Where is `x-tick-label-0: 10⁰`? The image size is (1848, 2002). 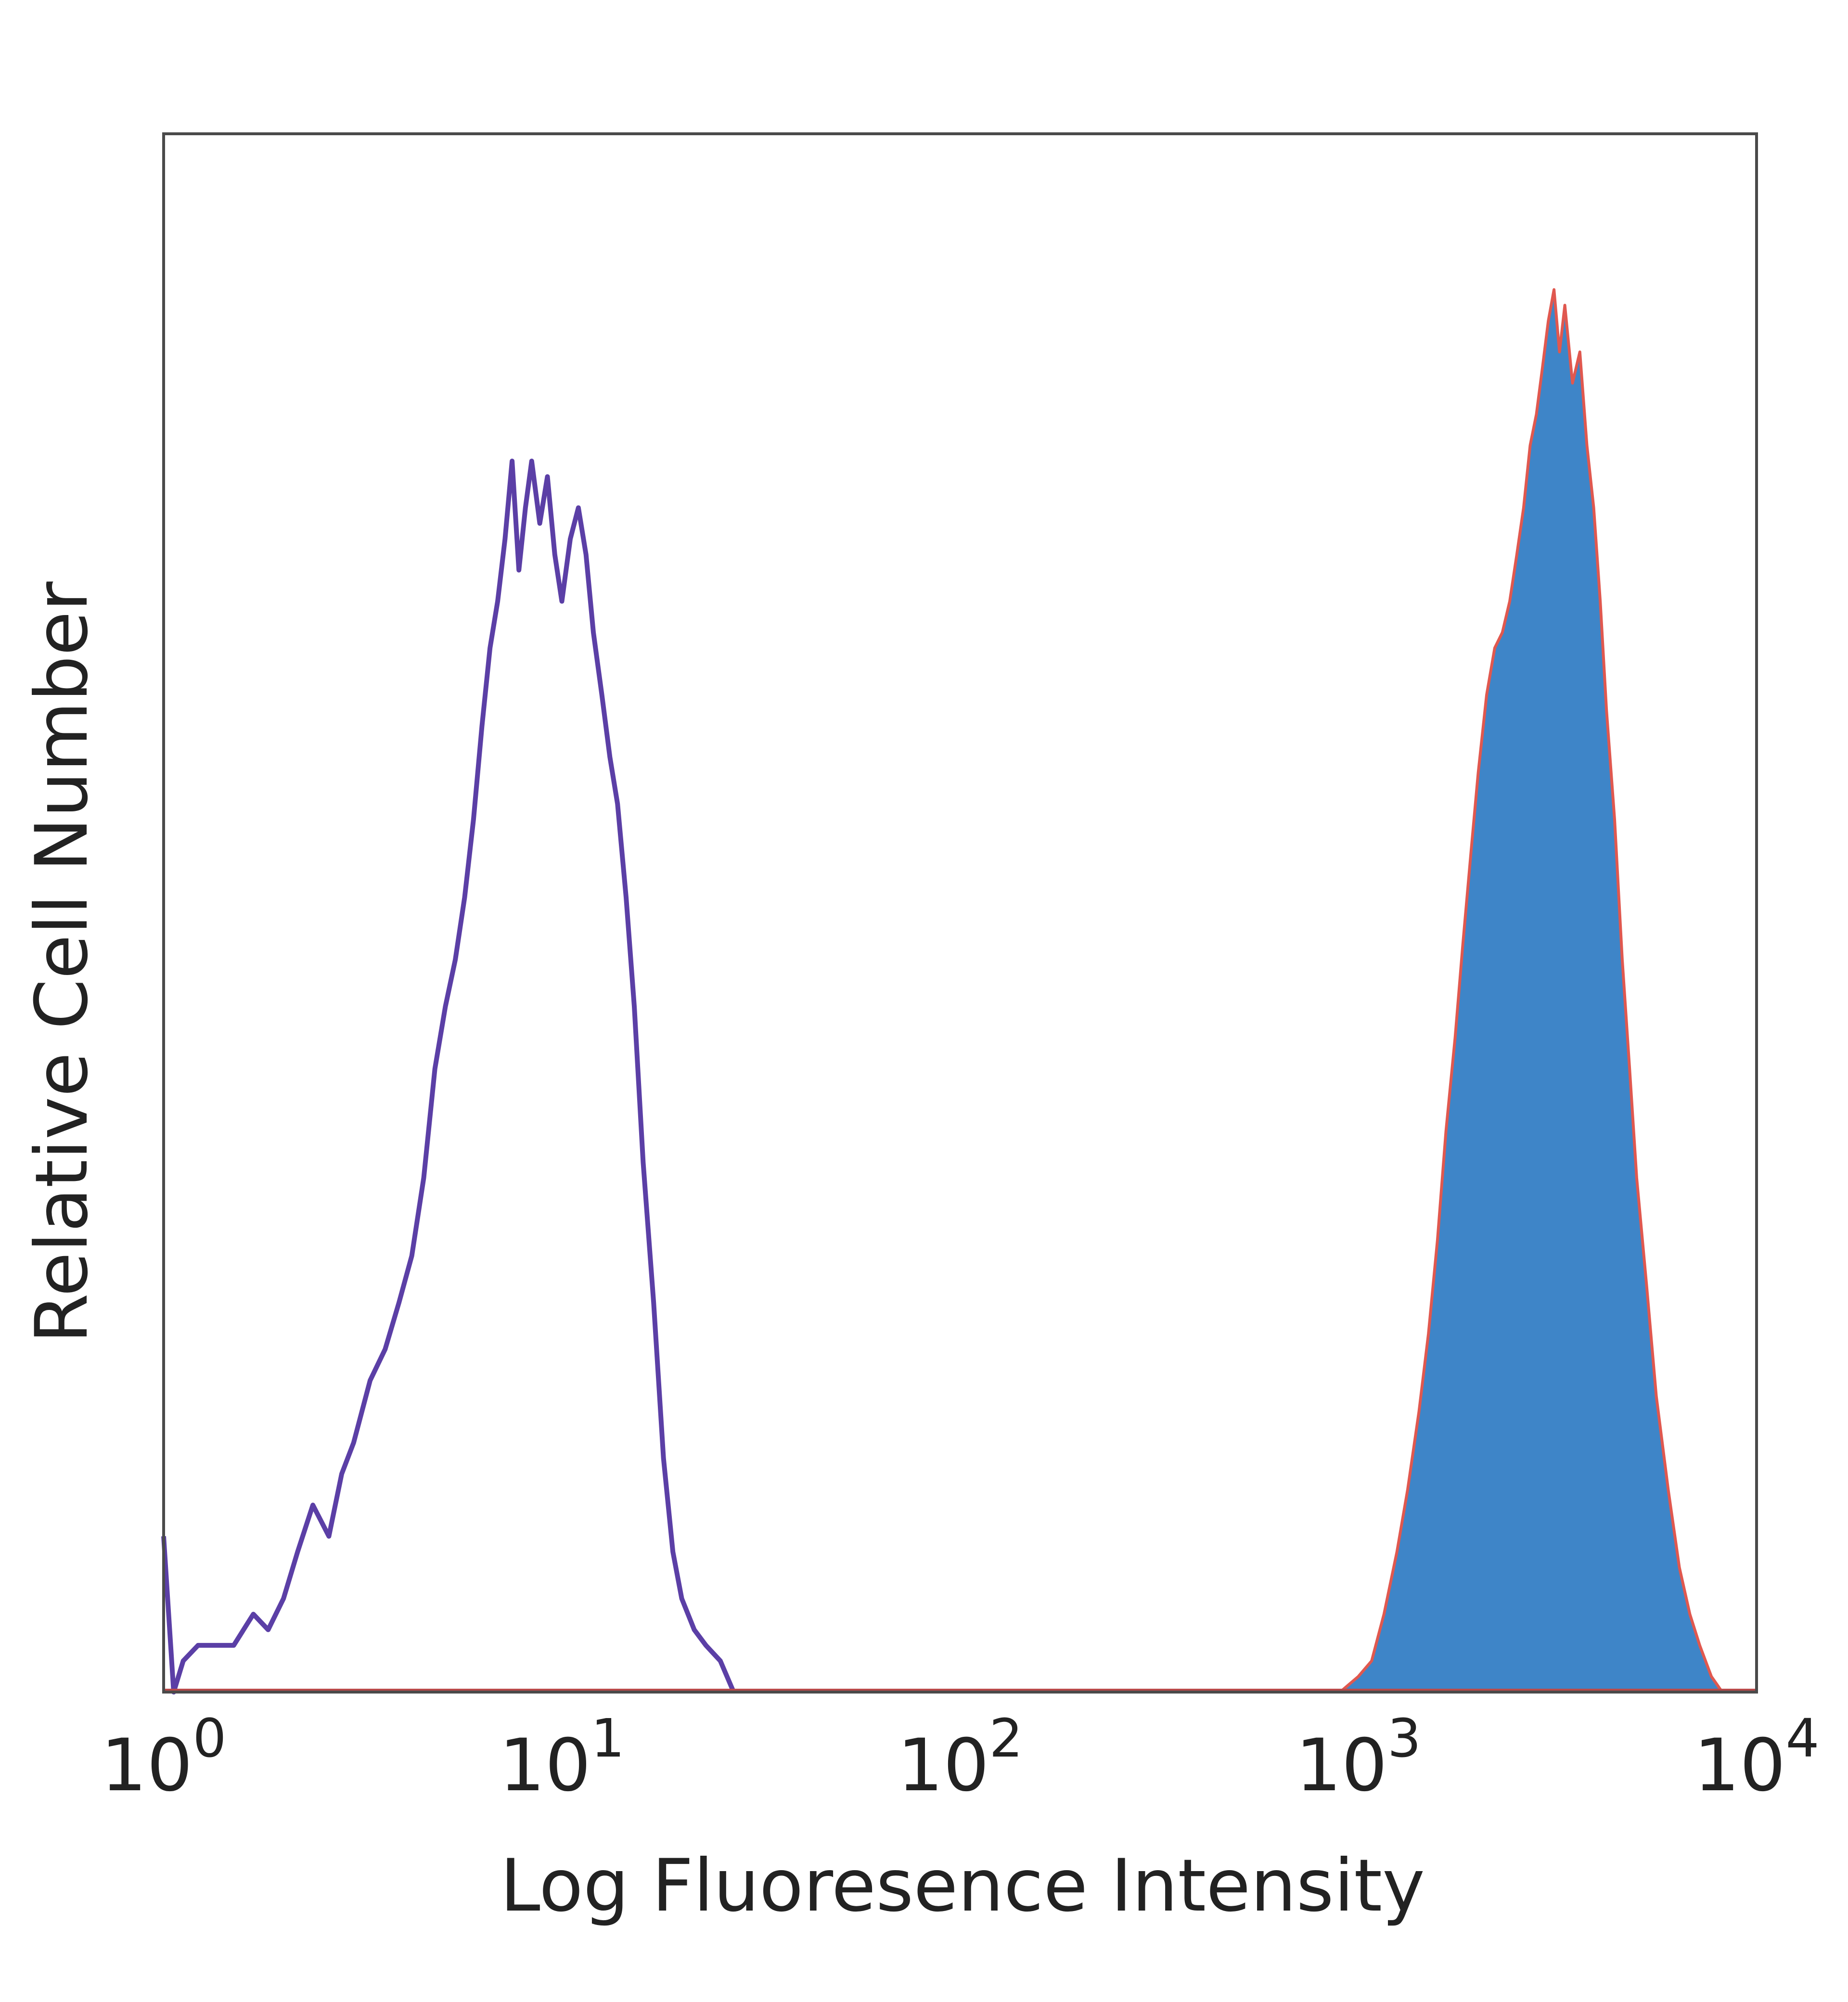
x-tick-label-0: 10⁰ is located at coordinates (164, 1757).